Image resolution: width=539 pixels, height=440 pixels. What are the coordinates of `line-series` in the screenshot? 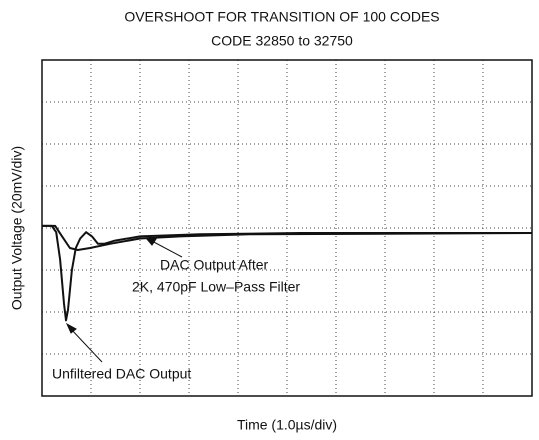 It's located at (287, 237).